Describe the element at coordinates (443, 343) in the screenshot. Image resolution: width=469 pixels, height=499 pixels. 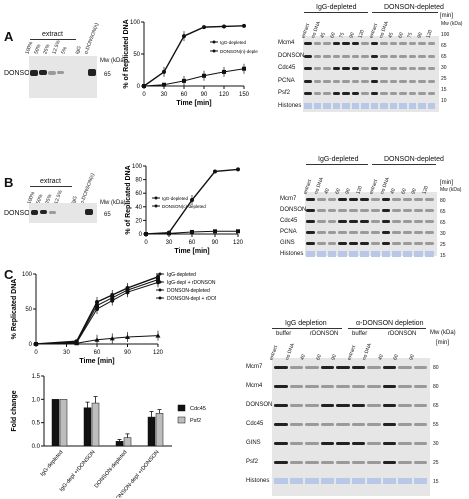
I see `time-unit-c: [min]` at that location.